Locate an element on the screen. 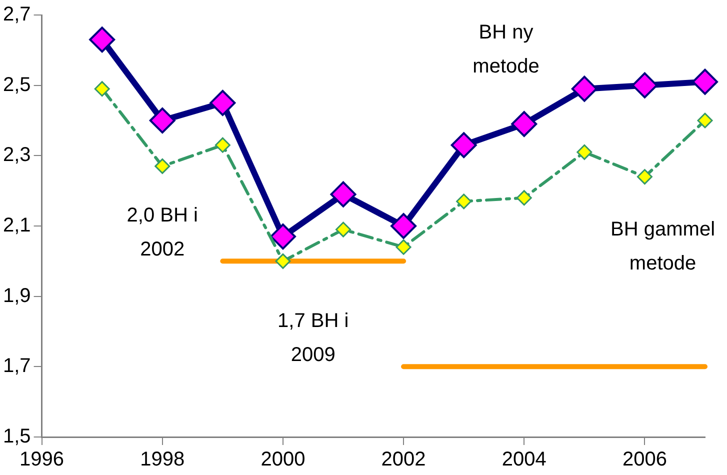  y-tick-label: 2,5 is located at coordinates (16, 85).